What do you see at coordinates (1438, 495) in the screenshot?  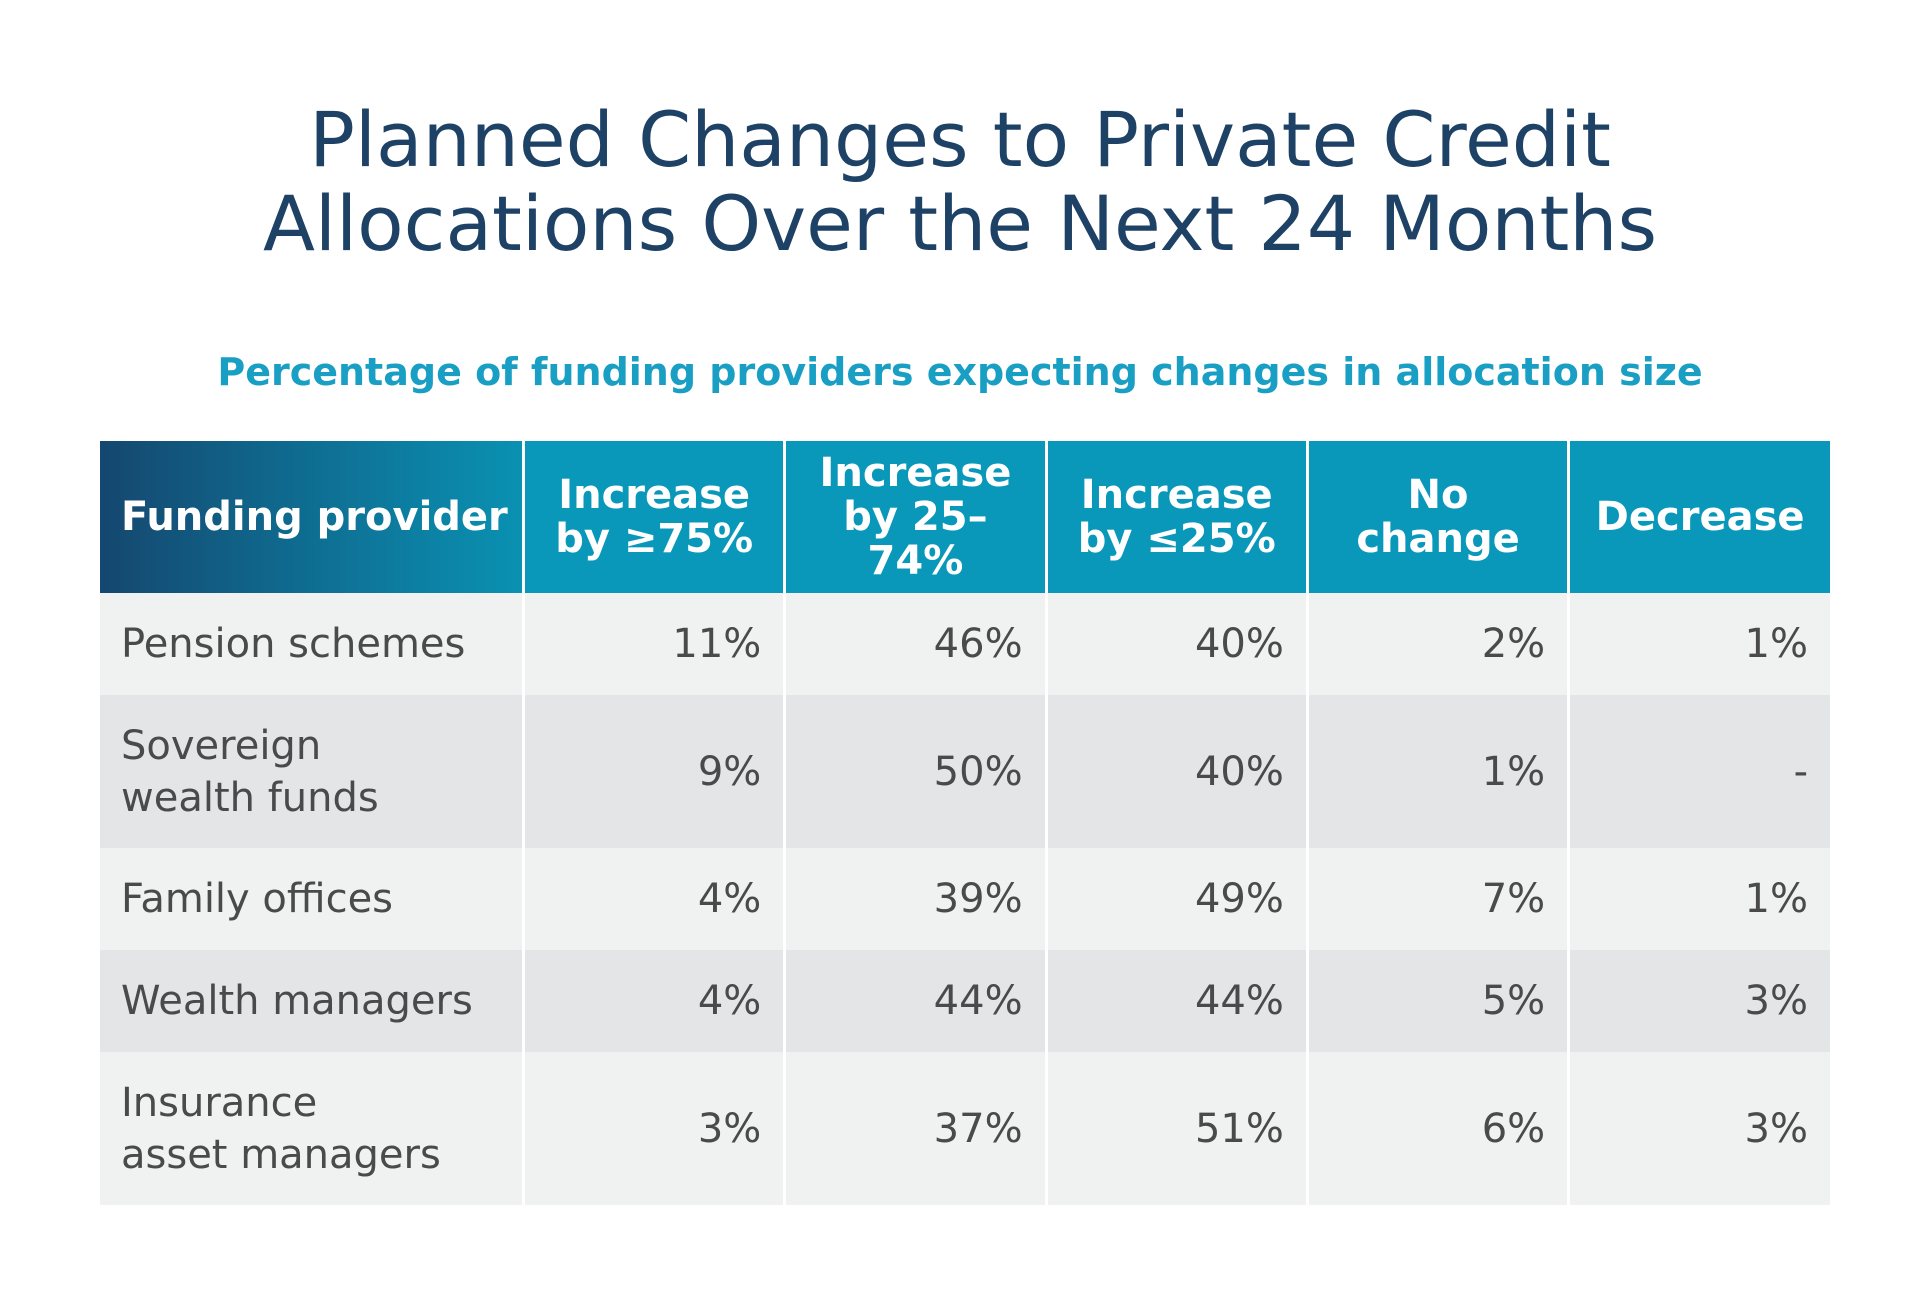 I see `column-header-line: No` at bounding box center [1438, 495].